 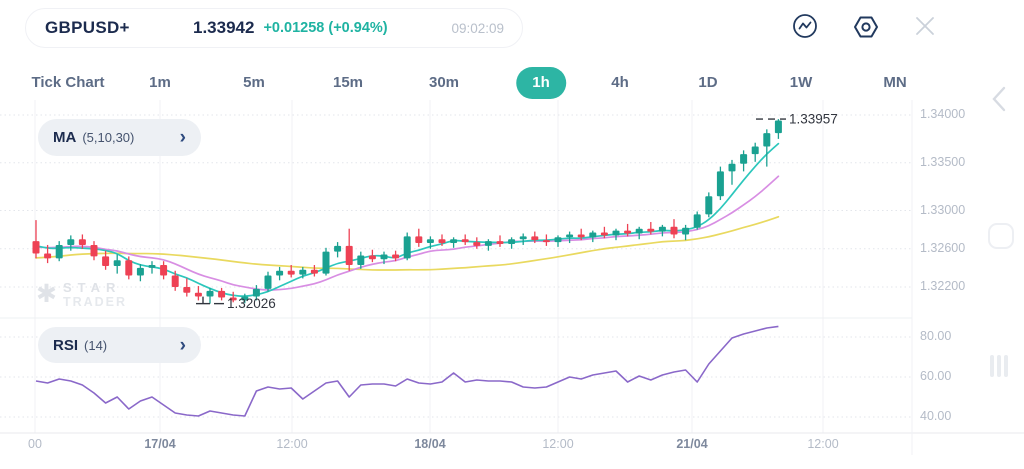 What do you see at coordinates (477, 28) in the screenshot?
I see `server-time: 09:02:09` at bounding box center [477, 28].